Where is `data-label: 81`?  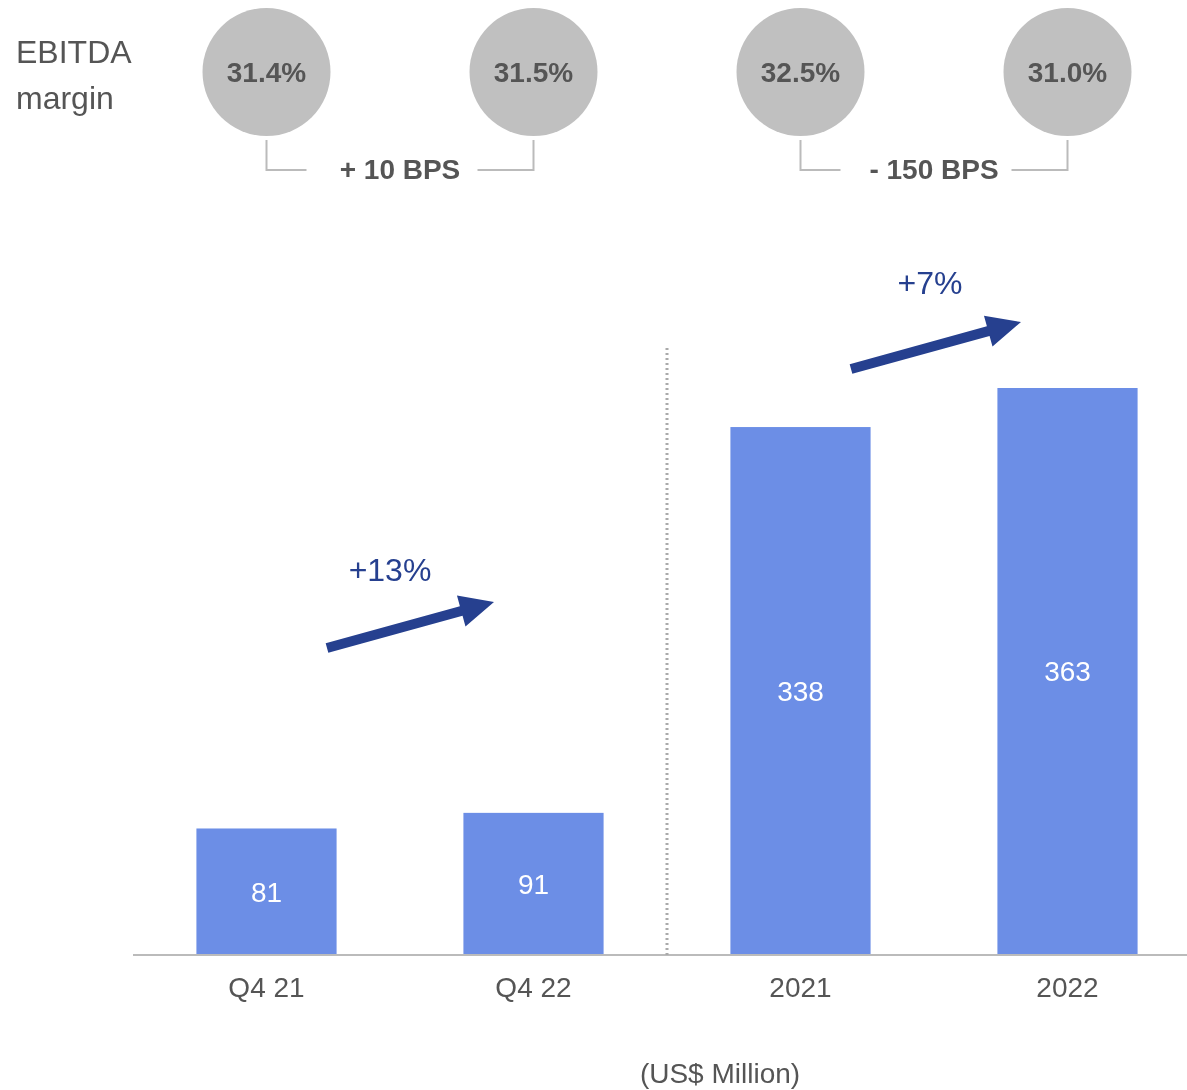
data-label: 81 is located at coordinates (266, 892).